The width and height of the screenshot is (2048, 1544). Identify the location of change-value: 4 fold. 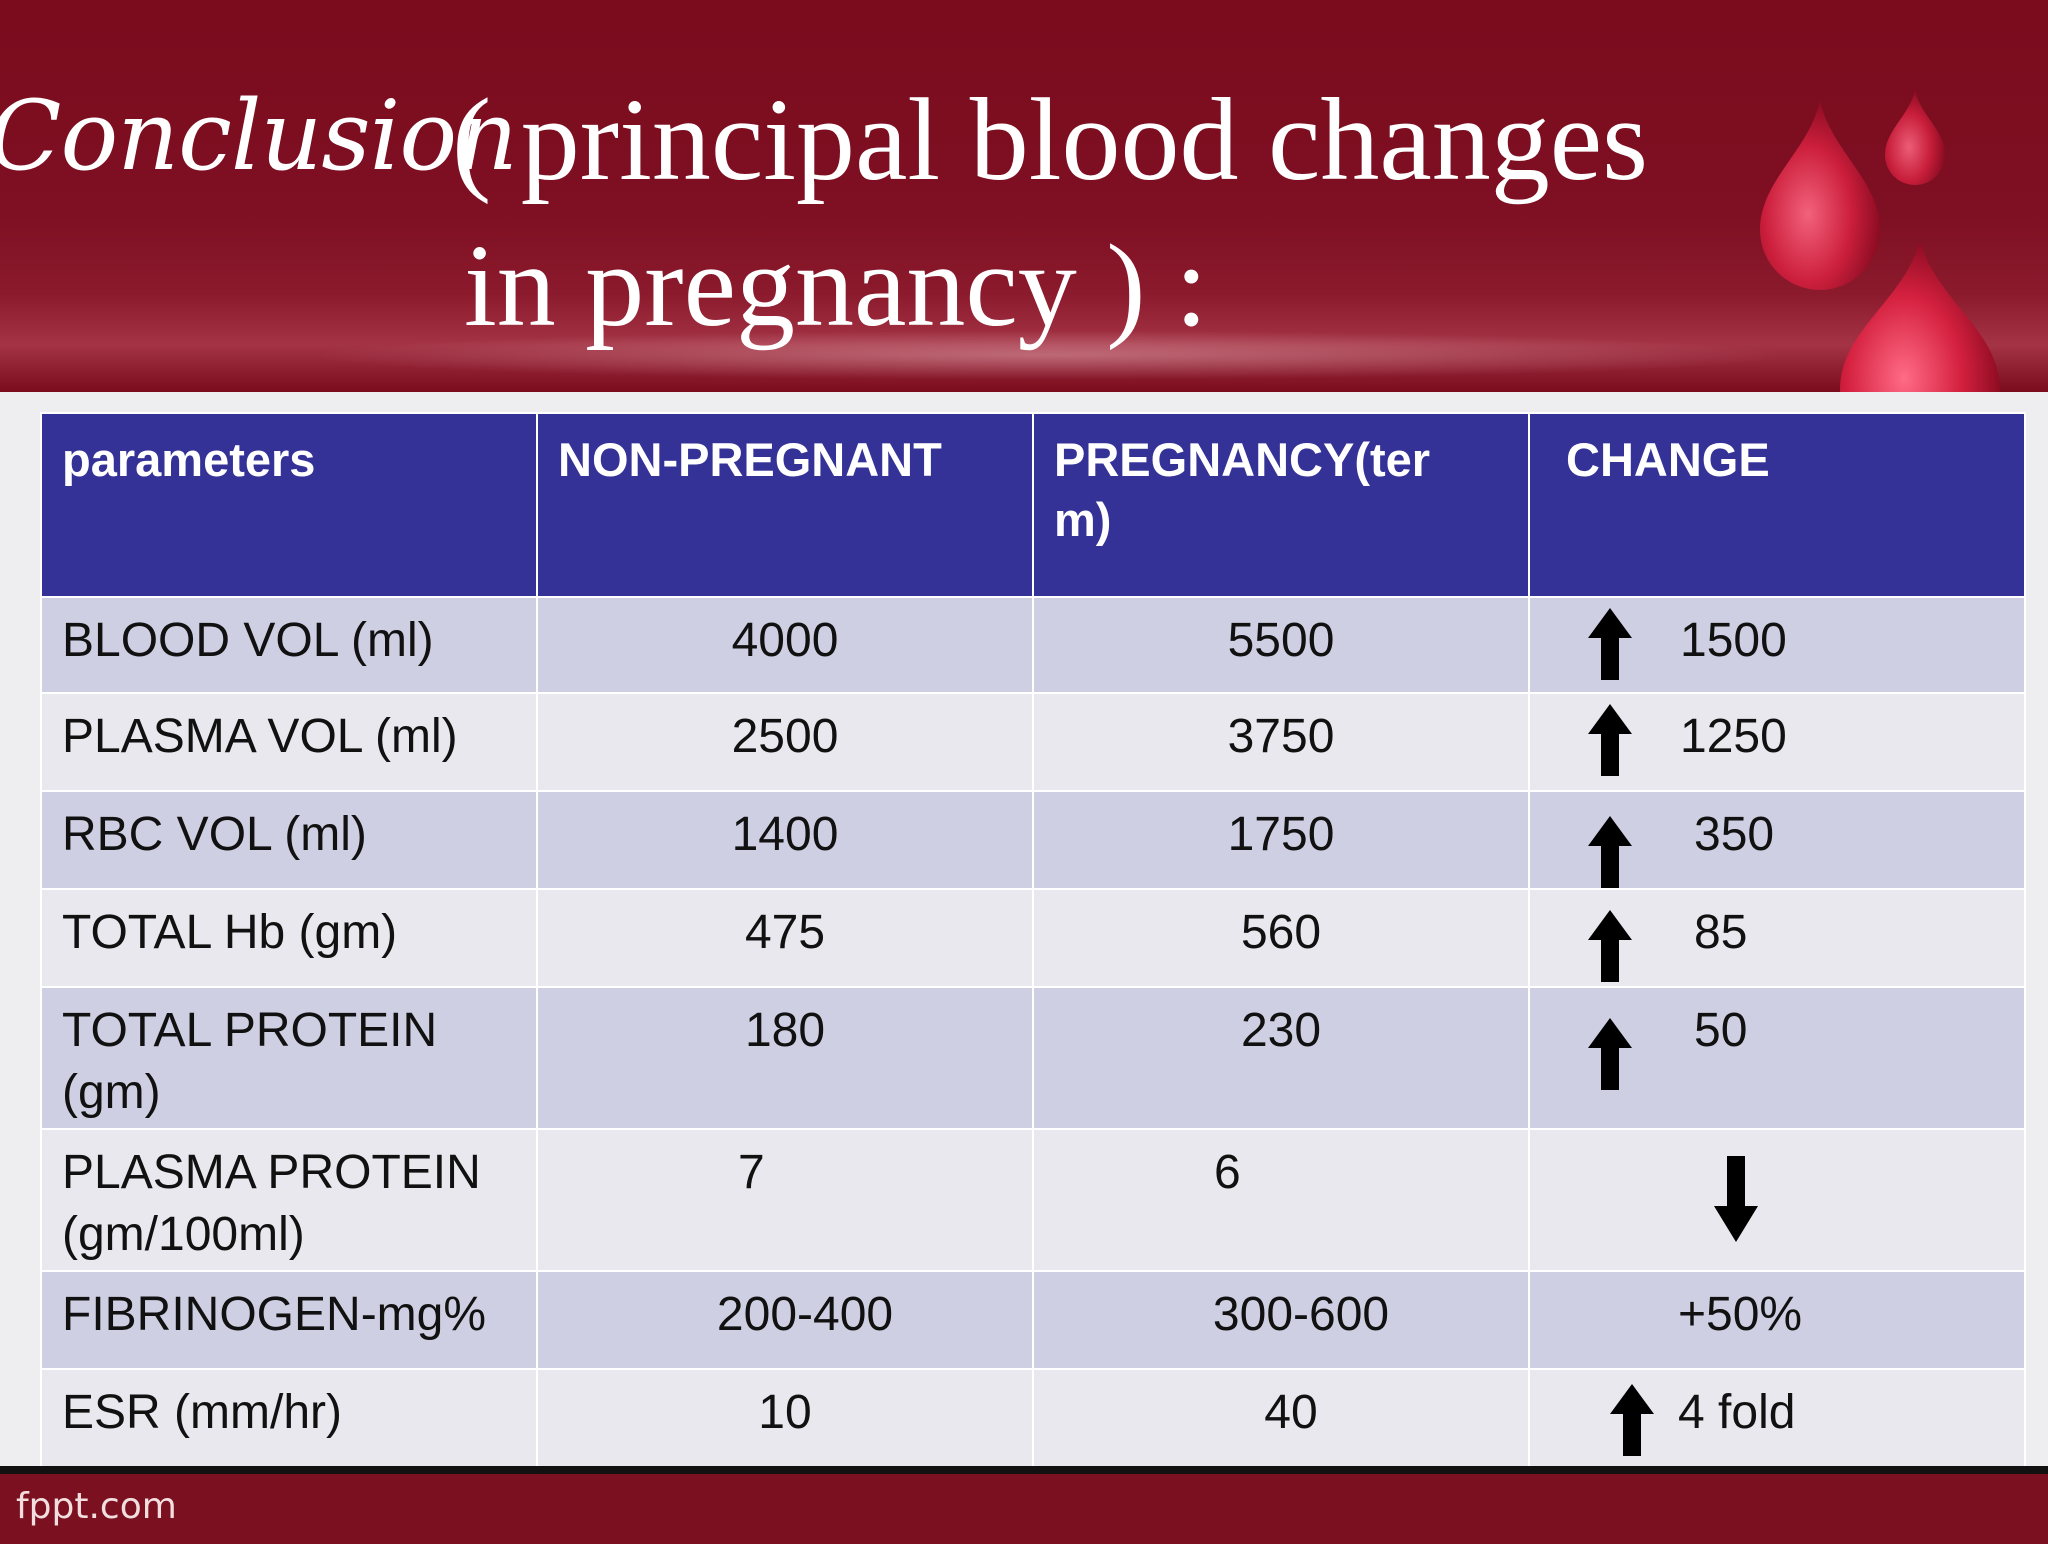
(1737, 1412).